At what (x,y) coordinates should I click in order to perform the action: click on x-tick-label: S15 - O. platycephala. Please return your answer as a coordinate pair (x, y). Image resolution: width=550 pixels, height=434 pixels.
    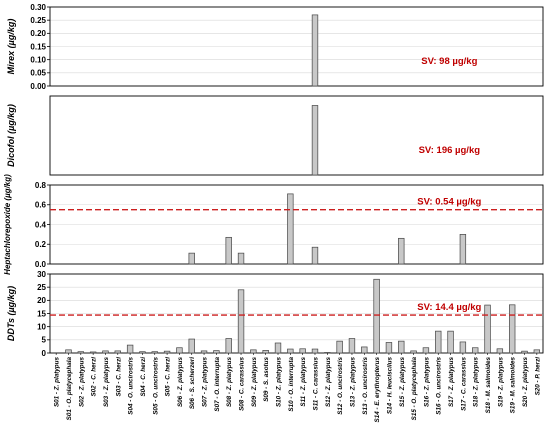
    Looking at the image, I should click on (414, 389).